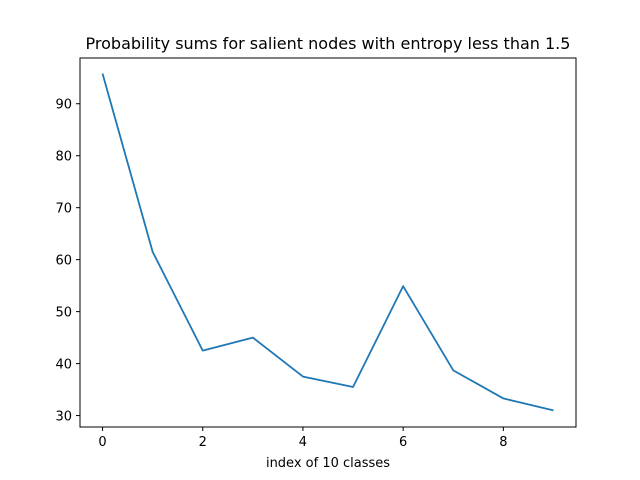  Describe the element at coordinates (63, 313) in the screenshot. I see `y-tick-label: 50` at that location.